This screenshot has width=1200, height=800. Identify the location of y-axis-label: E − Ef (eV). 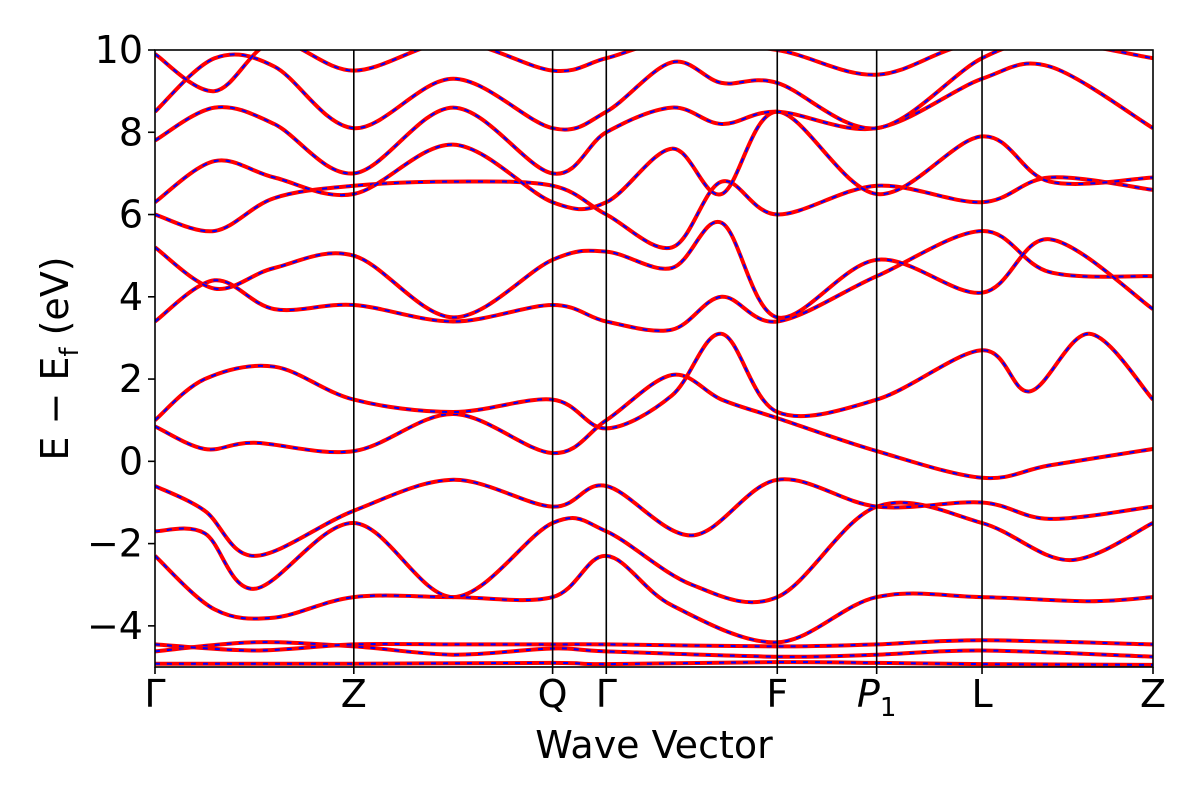
(59, 358).